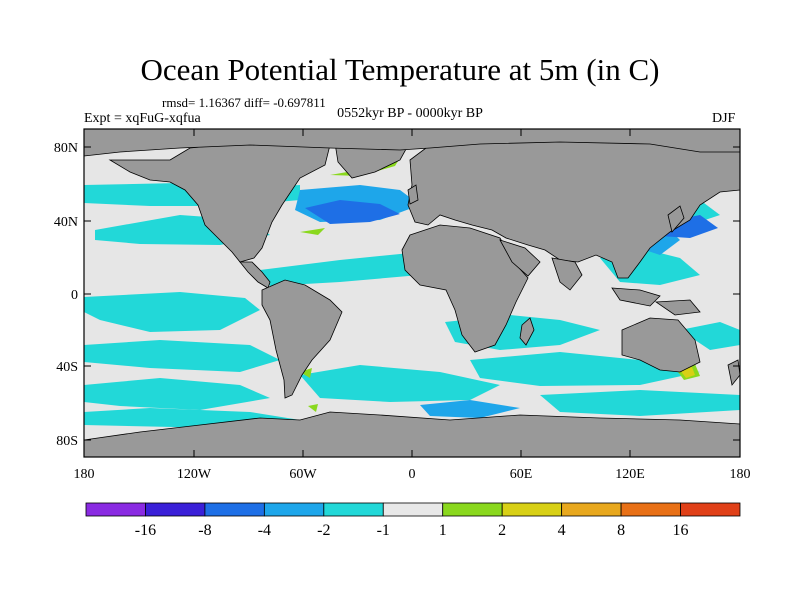 The height and width of the screenshot is (600, 800). I want to click on season-label: DJF, so click(724, 118).